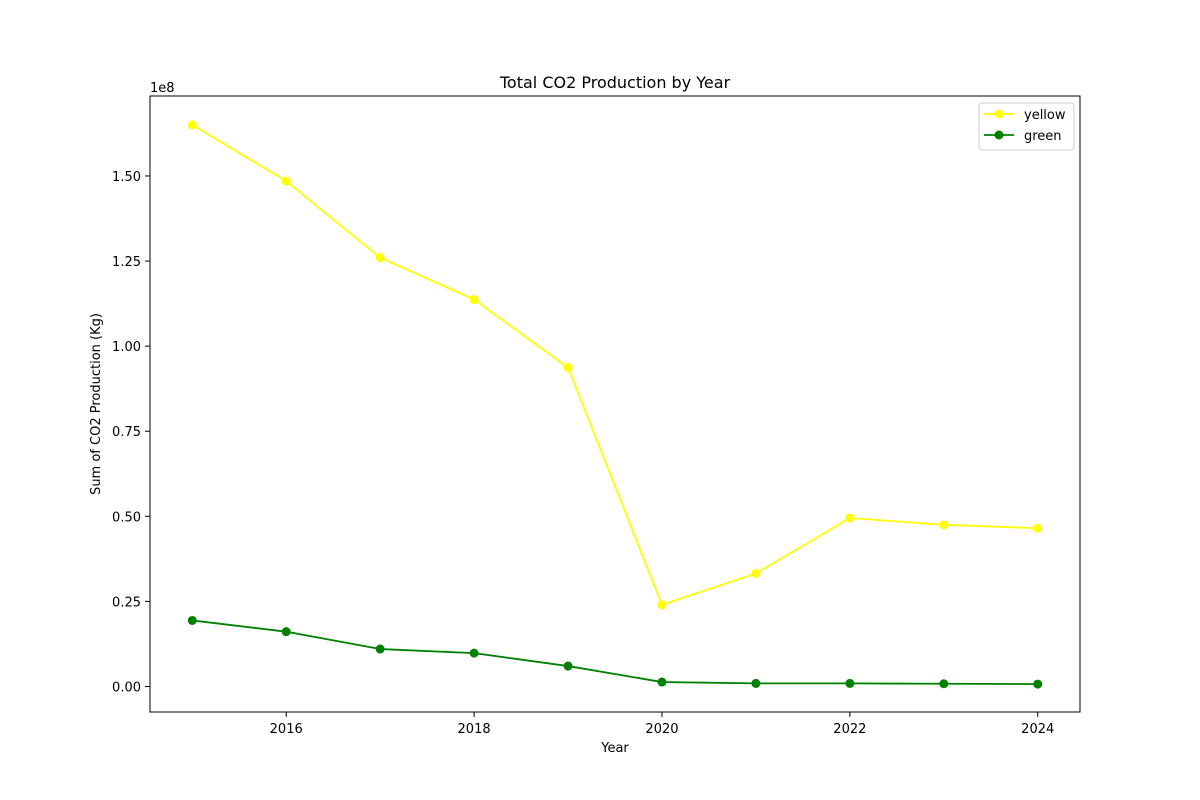 Image resolution: width=1200 pixels, height=800 pixels. I want to click on series-line-green, so click(615, 652).